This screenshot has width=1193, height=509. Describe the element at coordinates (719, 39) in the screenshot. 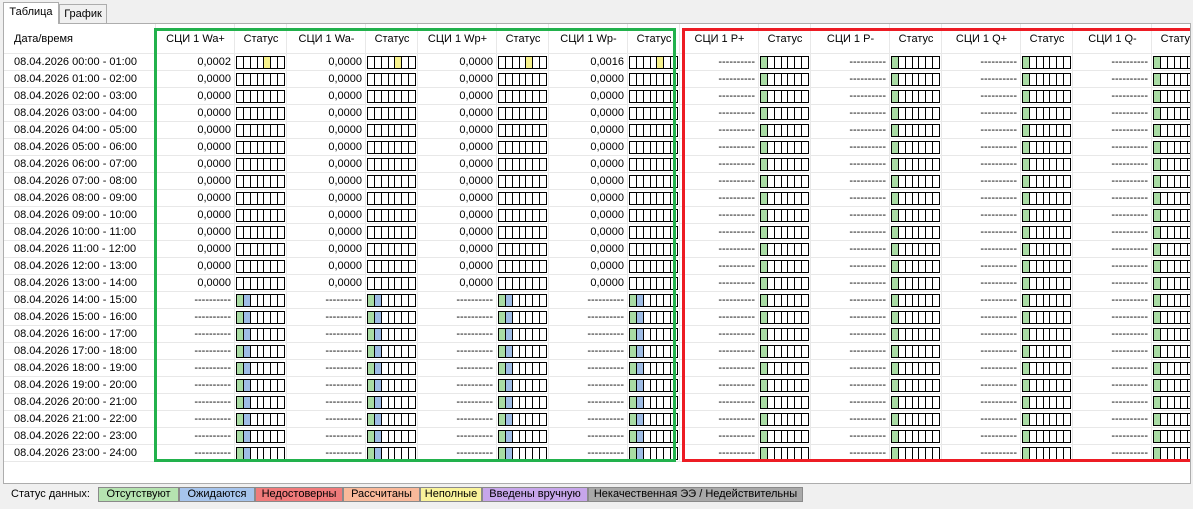

I see `header-channel-5: СЦИ 1 P+` at that location.